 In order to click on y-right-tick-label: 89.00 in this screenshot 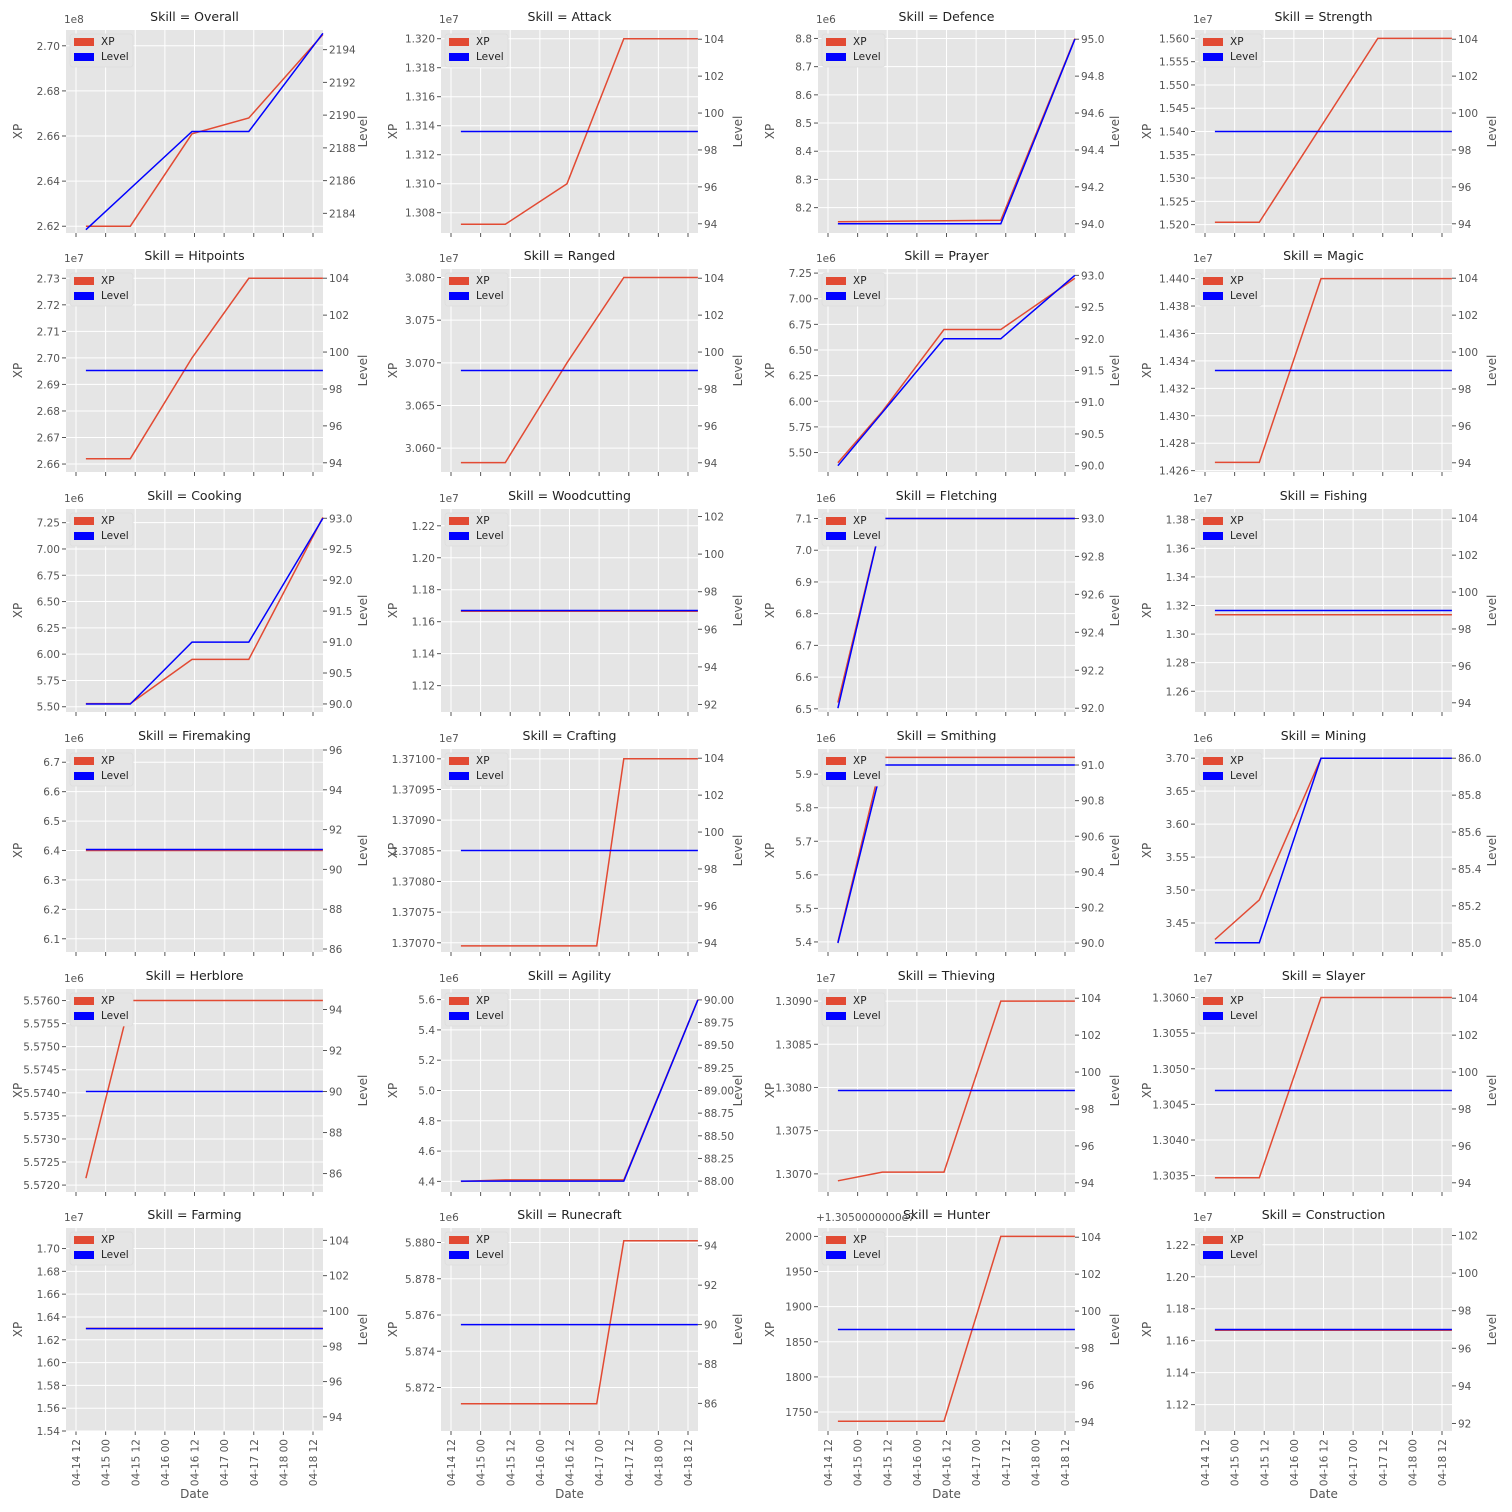, I will do `click(719, 1092)`.